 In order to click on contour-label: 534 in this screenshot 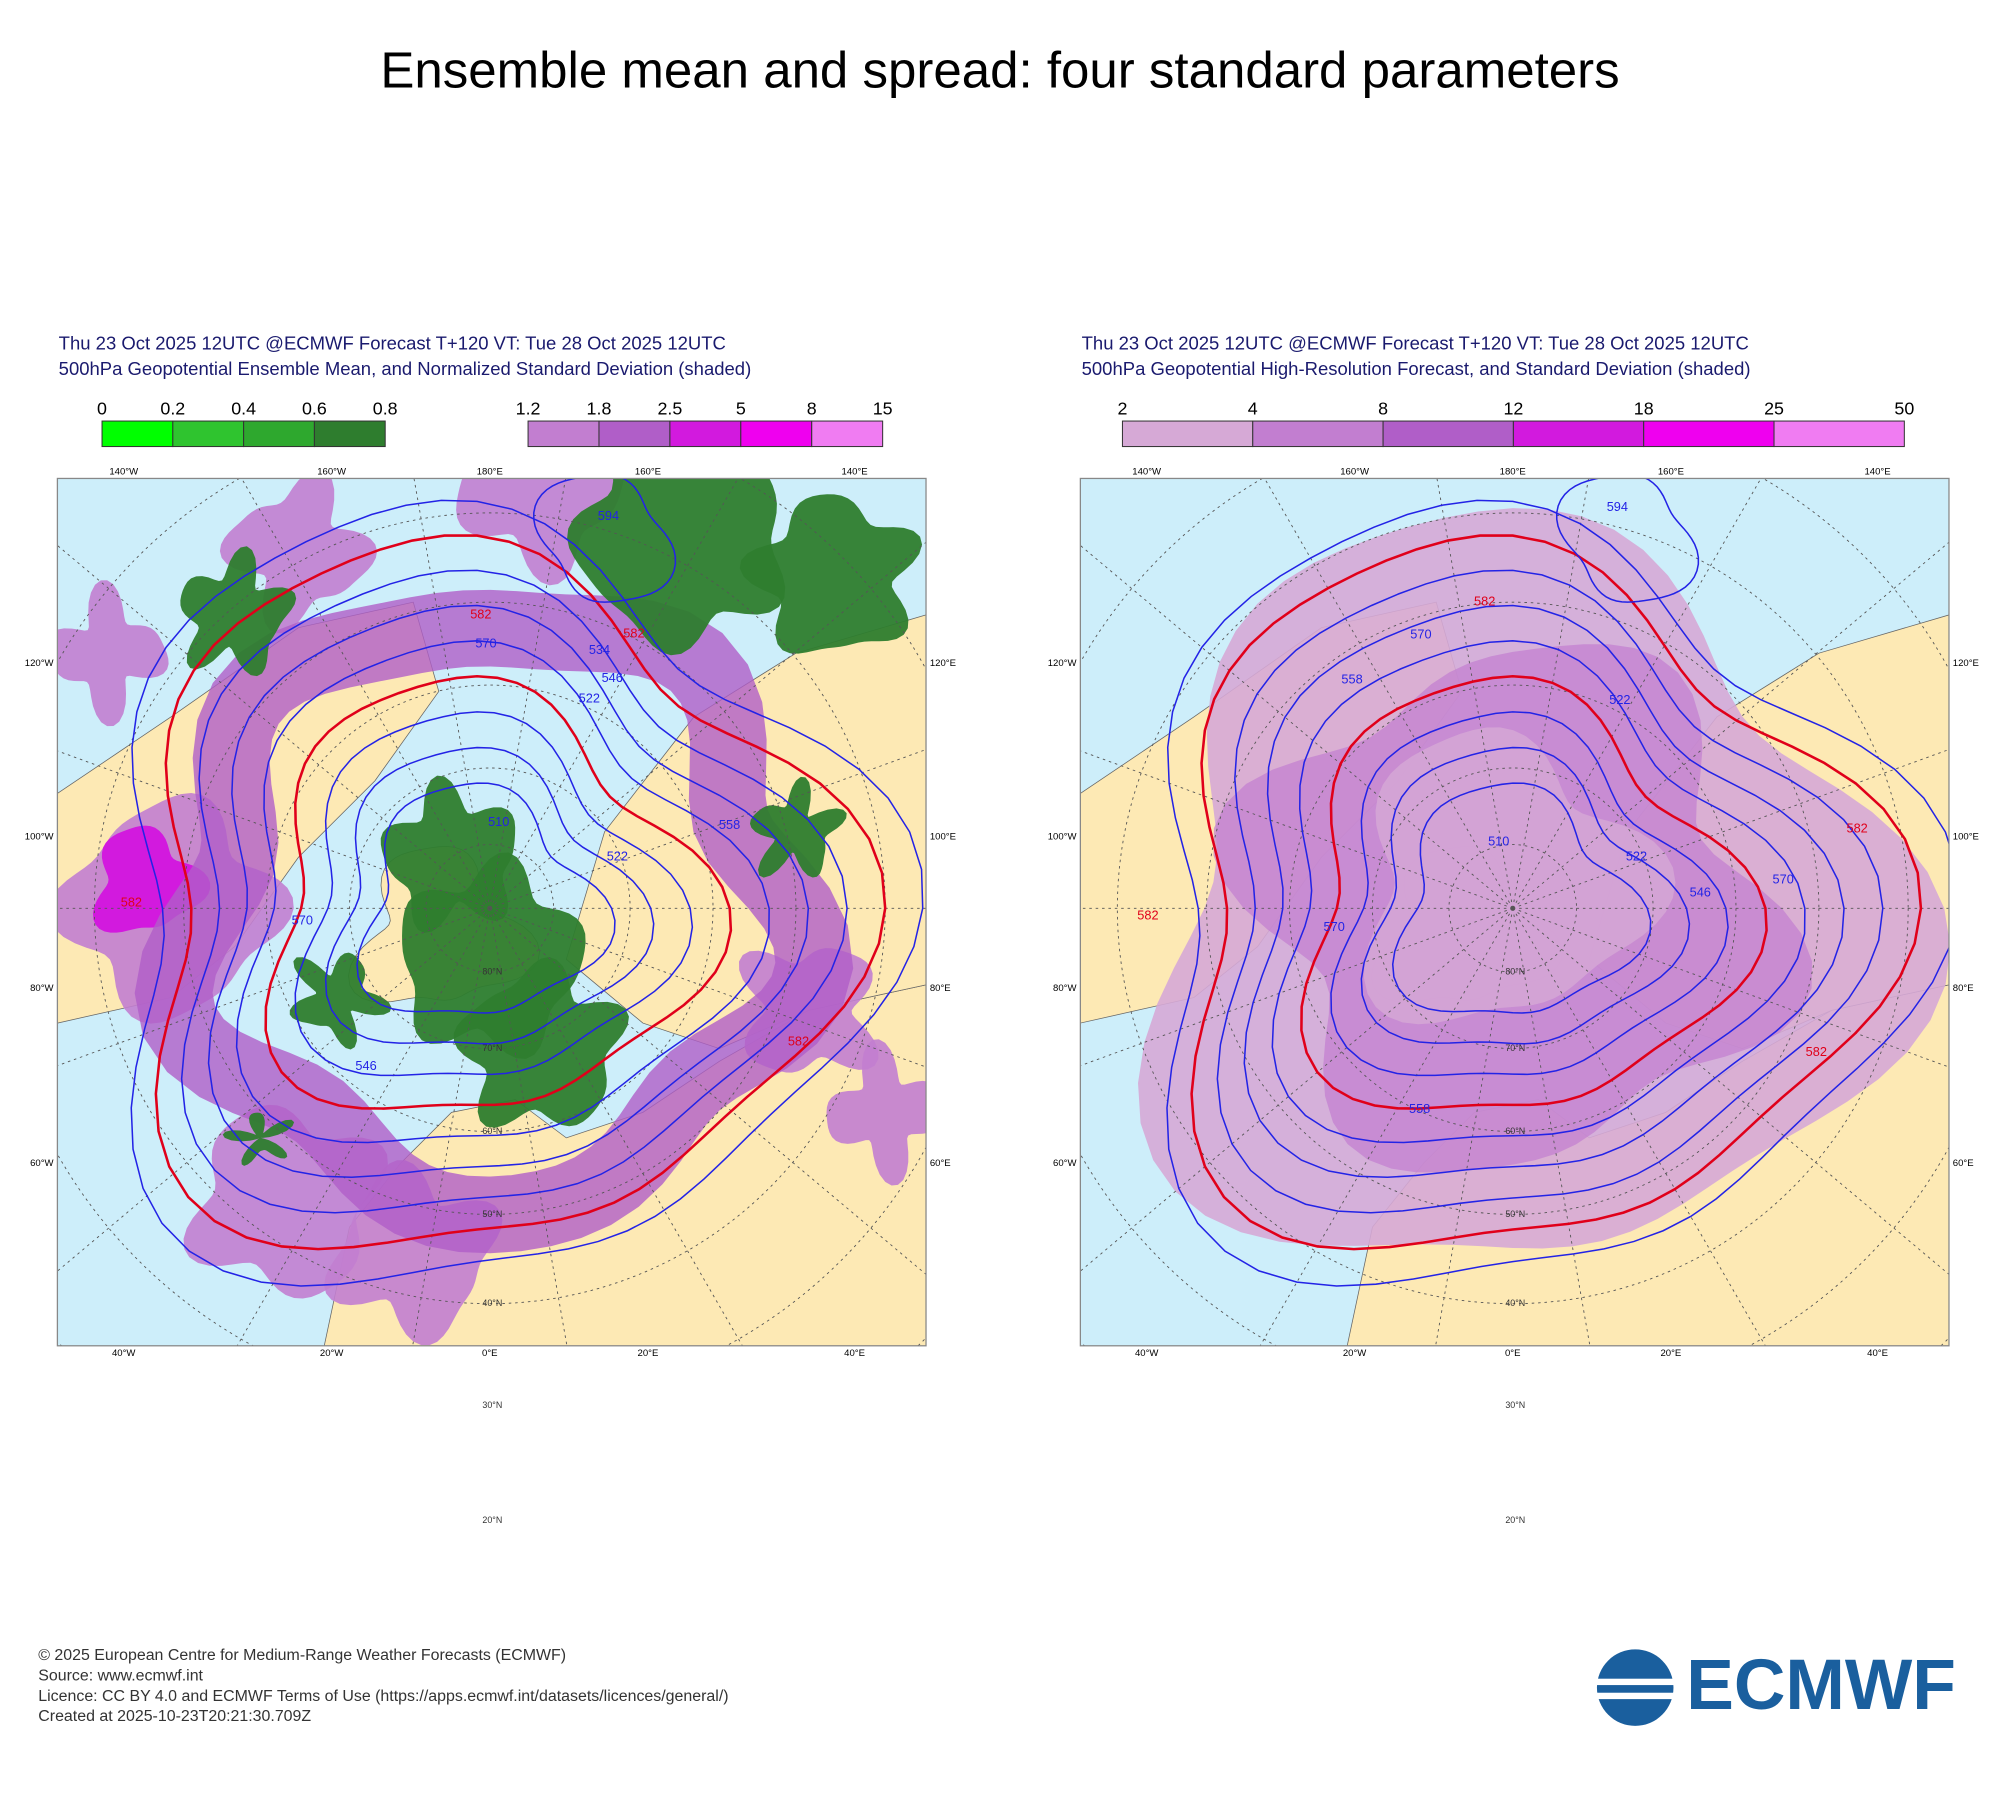, I will do `click(599, 649)`.